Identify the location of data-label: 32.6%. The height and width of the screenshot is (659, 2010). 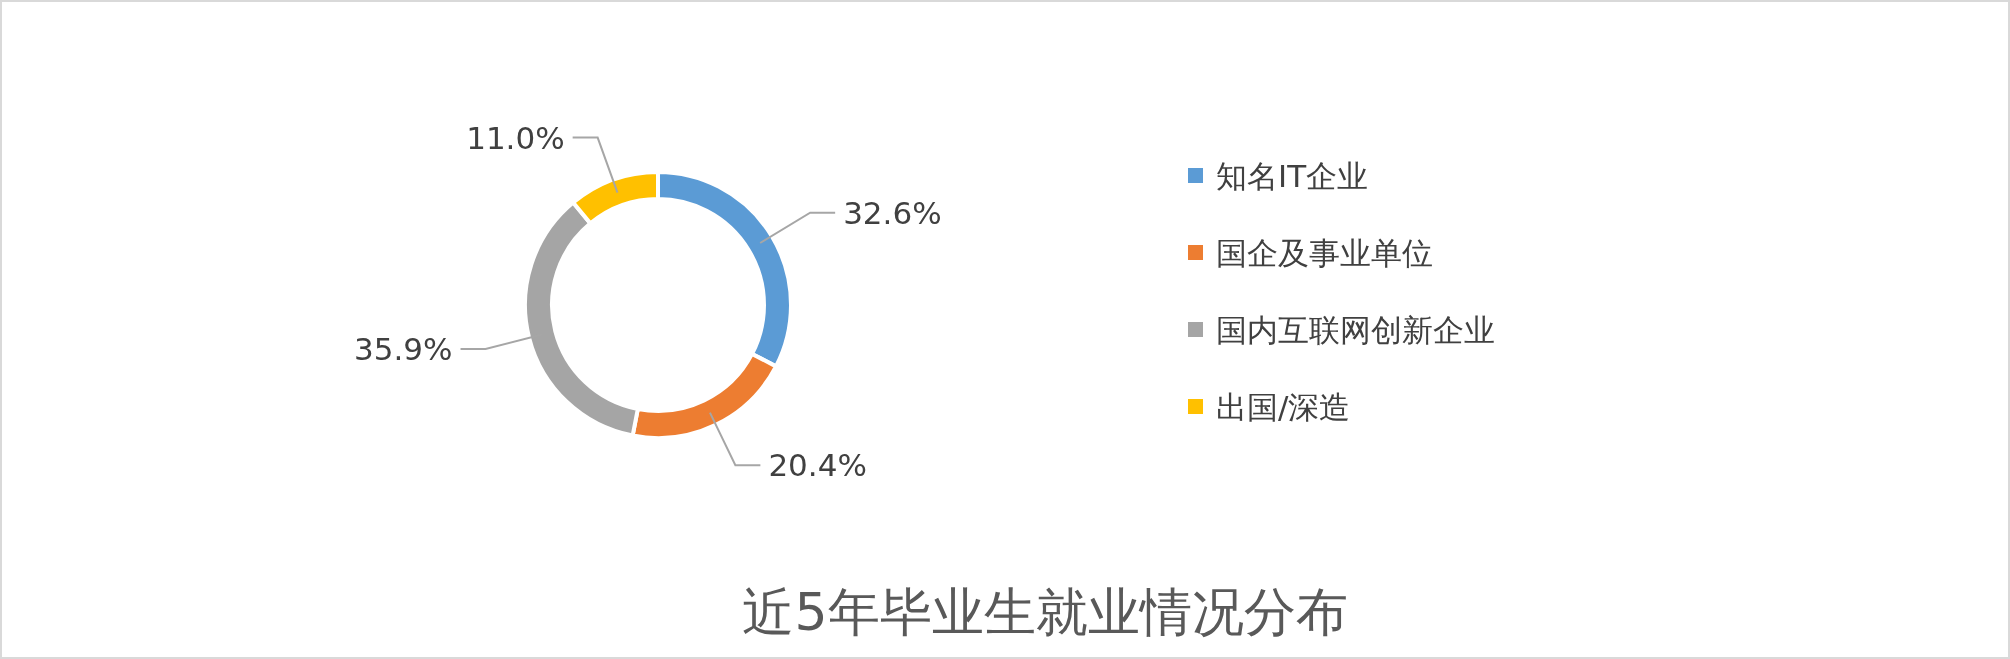
(892, 212).